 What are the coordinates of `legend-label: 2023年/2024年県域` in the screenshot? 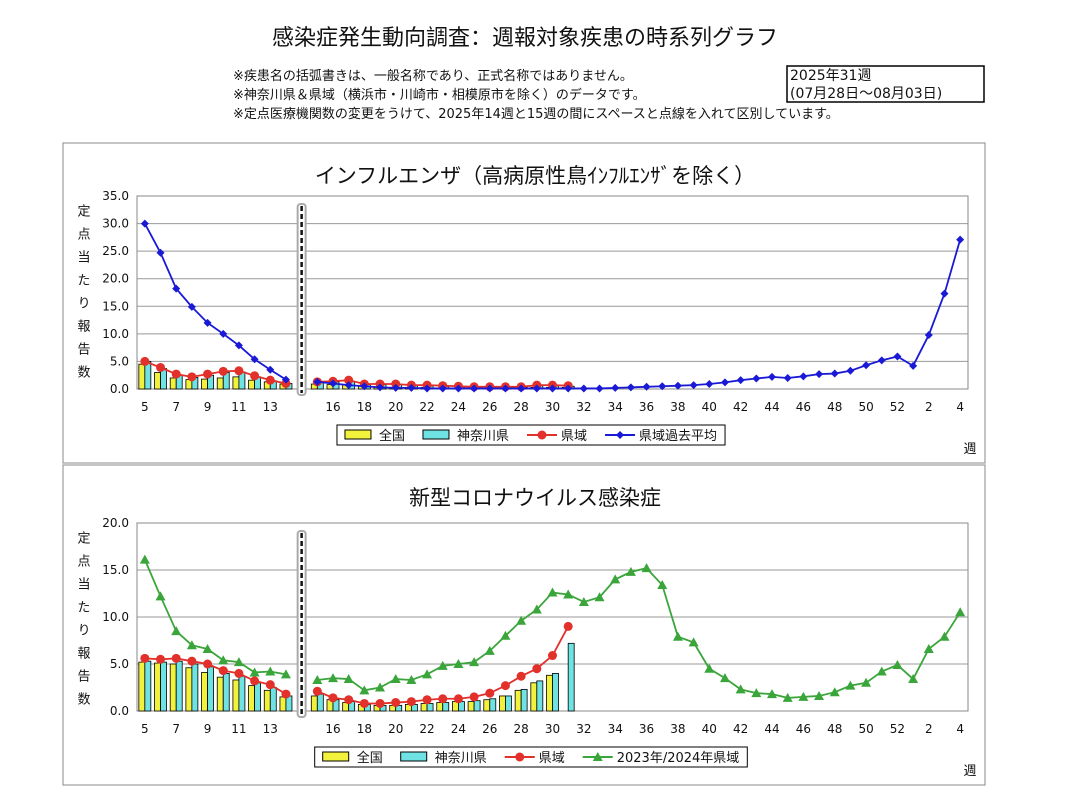 It's located at (678, 758).